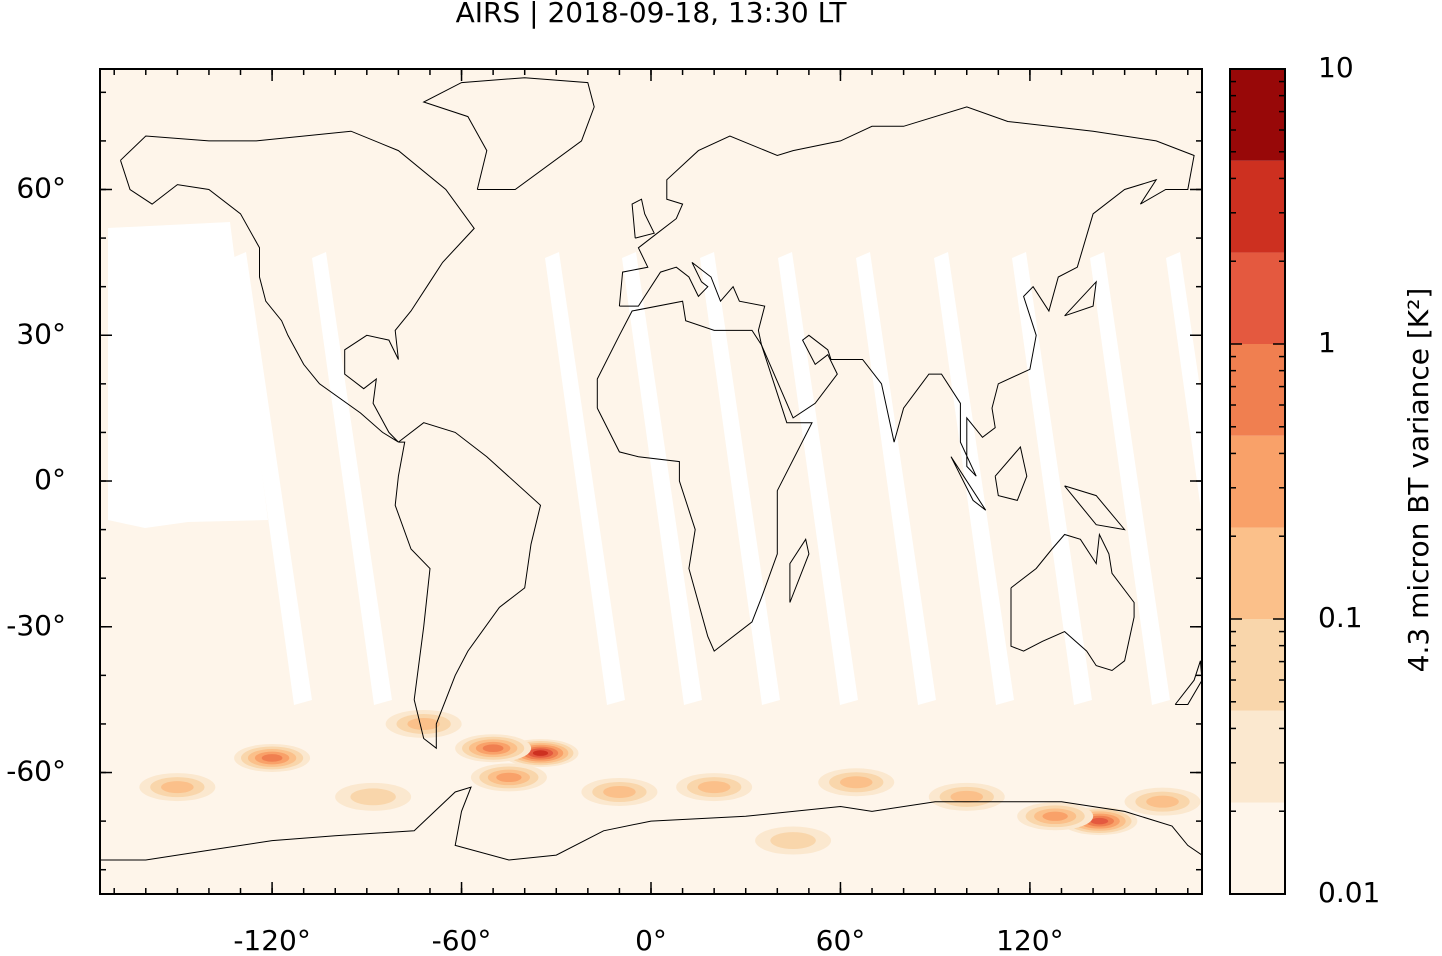 The height and width of the screenshot is (956, 1442). Describe the element at coordinates (36, 771) in the screenshot. I see `y-tick-label: -60°` at that location.